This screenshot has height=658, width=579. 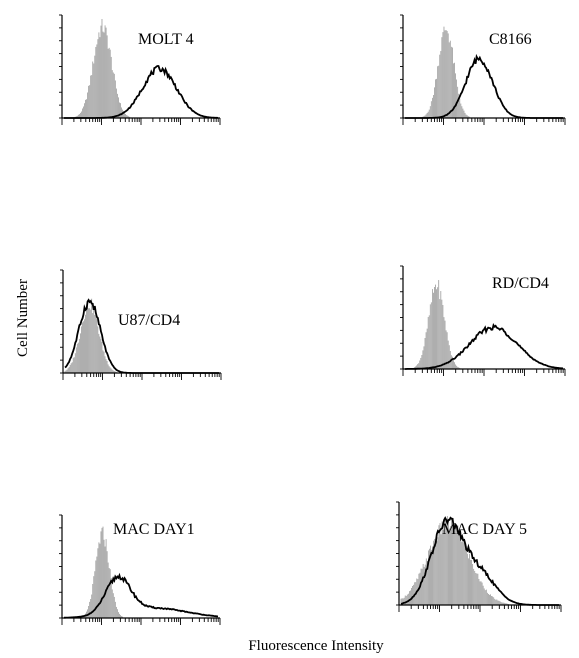 What do you see at coordinates (483, 320) in the screenshot?
I see `histogram-panel: RD/CD4` at bounding box center [483, 320].